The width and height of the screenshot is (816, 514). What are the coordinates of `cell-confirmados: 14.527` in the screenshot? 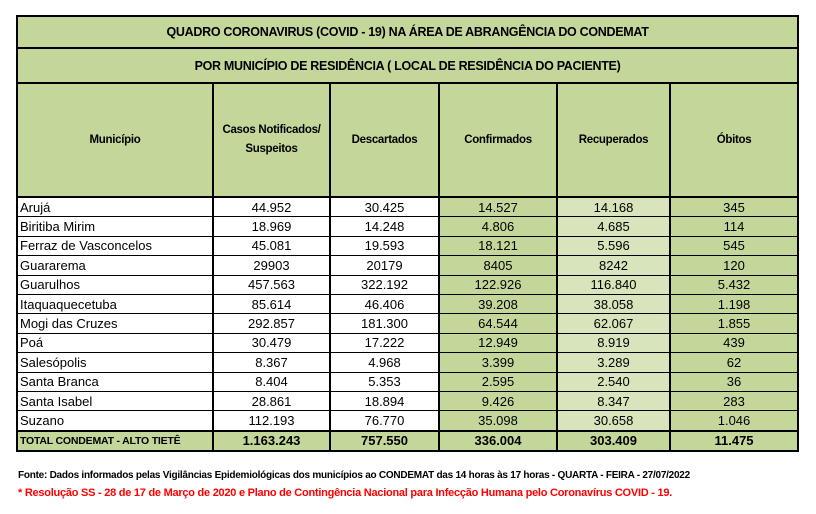 It's located at (498, 207).